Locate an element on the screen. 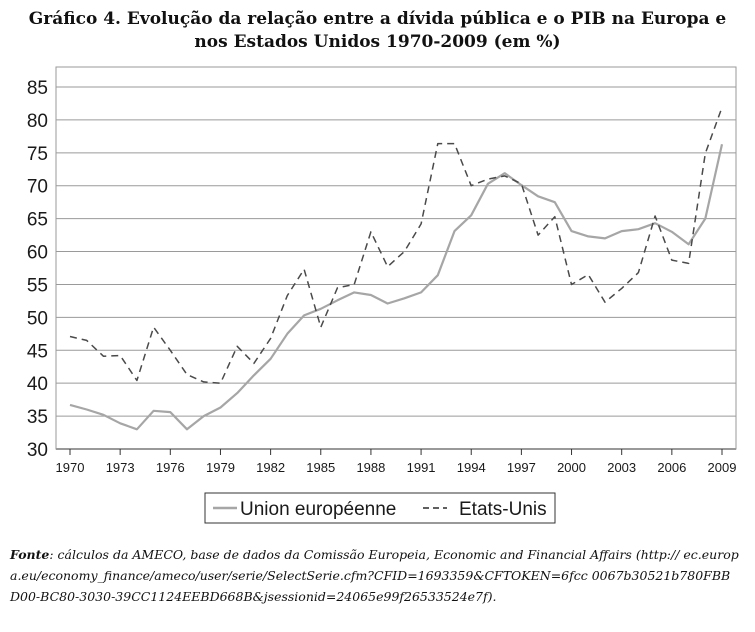 The height and width of the screenshot is (632, 755). y-tick-label: 55 is located at coordinates (37, 285).